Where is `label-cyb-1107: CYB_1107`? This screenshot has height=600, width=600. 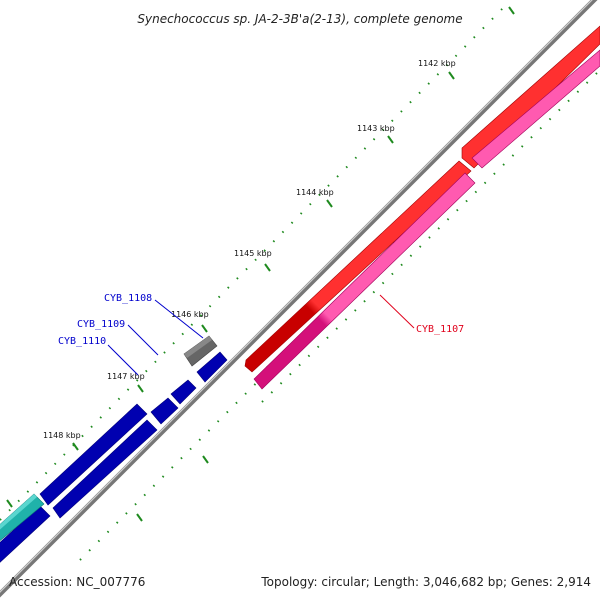 label-cyb-1107: CYB_1107 is located at coordinates (440, 329).